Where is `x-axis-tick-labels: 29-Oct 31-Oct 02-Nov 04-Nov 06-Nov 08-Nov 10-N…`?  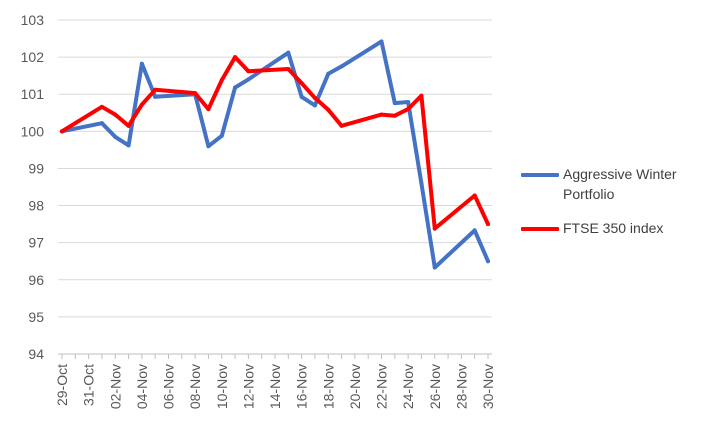
x-axis-tick-labels: 29-Oct 31-Oct 02-Nov 04-Nov 06-Nov 08-Nov 10-N… is located at coordinates (275, 386).